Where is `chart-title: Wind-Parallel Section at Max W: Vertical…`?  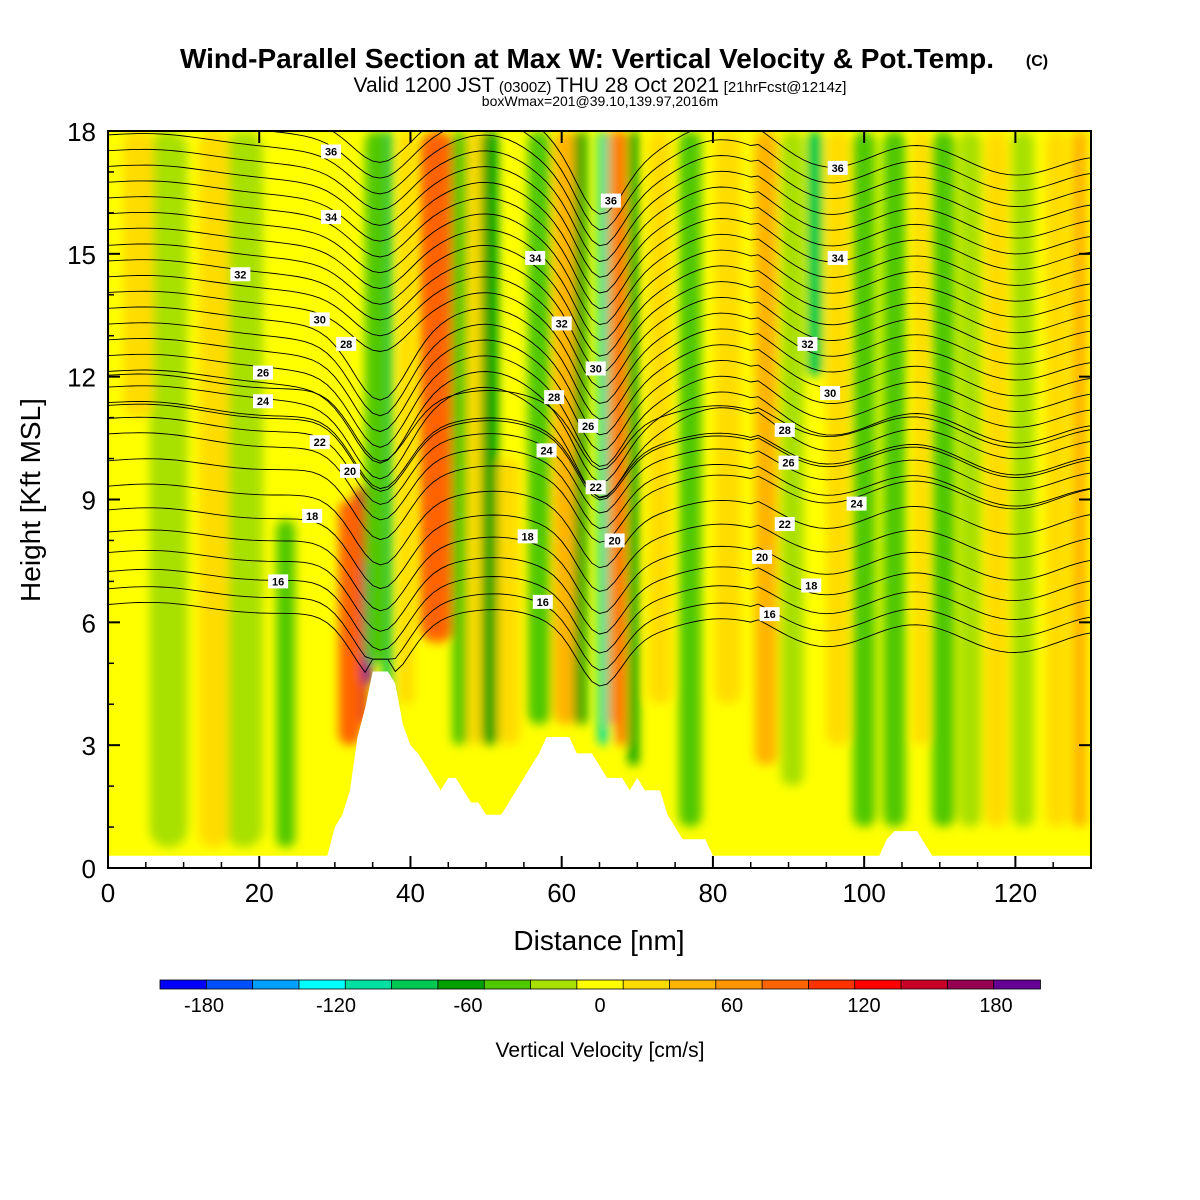
chart-title: Wind-Parallel Section at Max W: Vertical… is located at coordinates (587, 58).